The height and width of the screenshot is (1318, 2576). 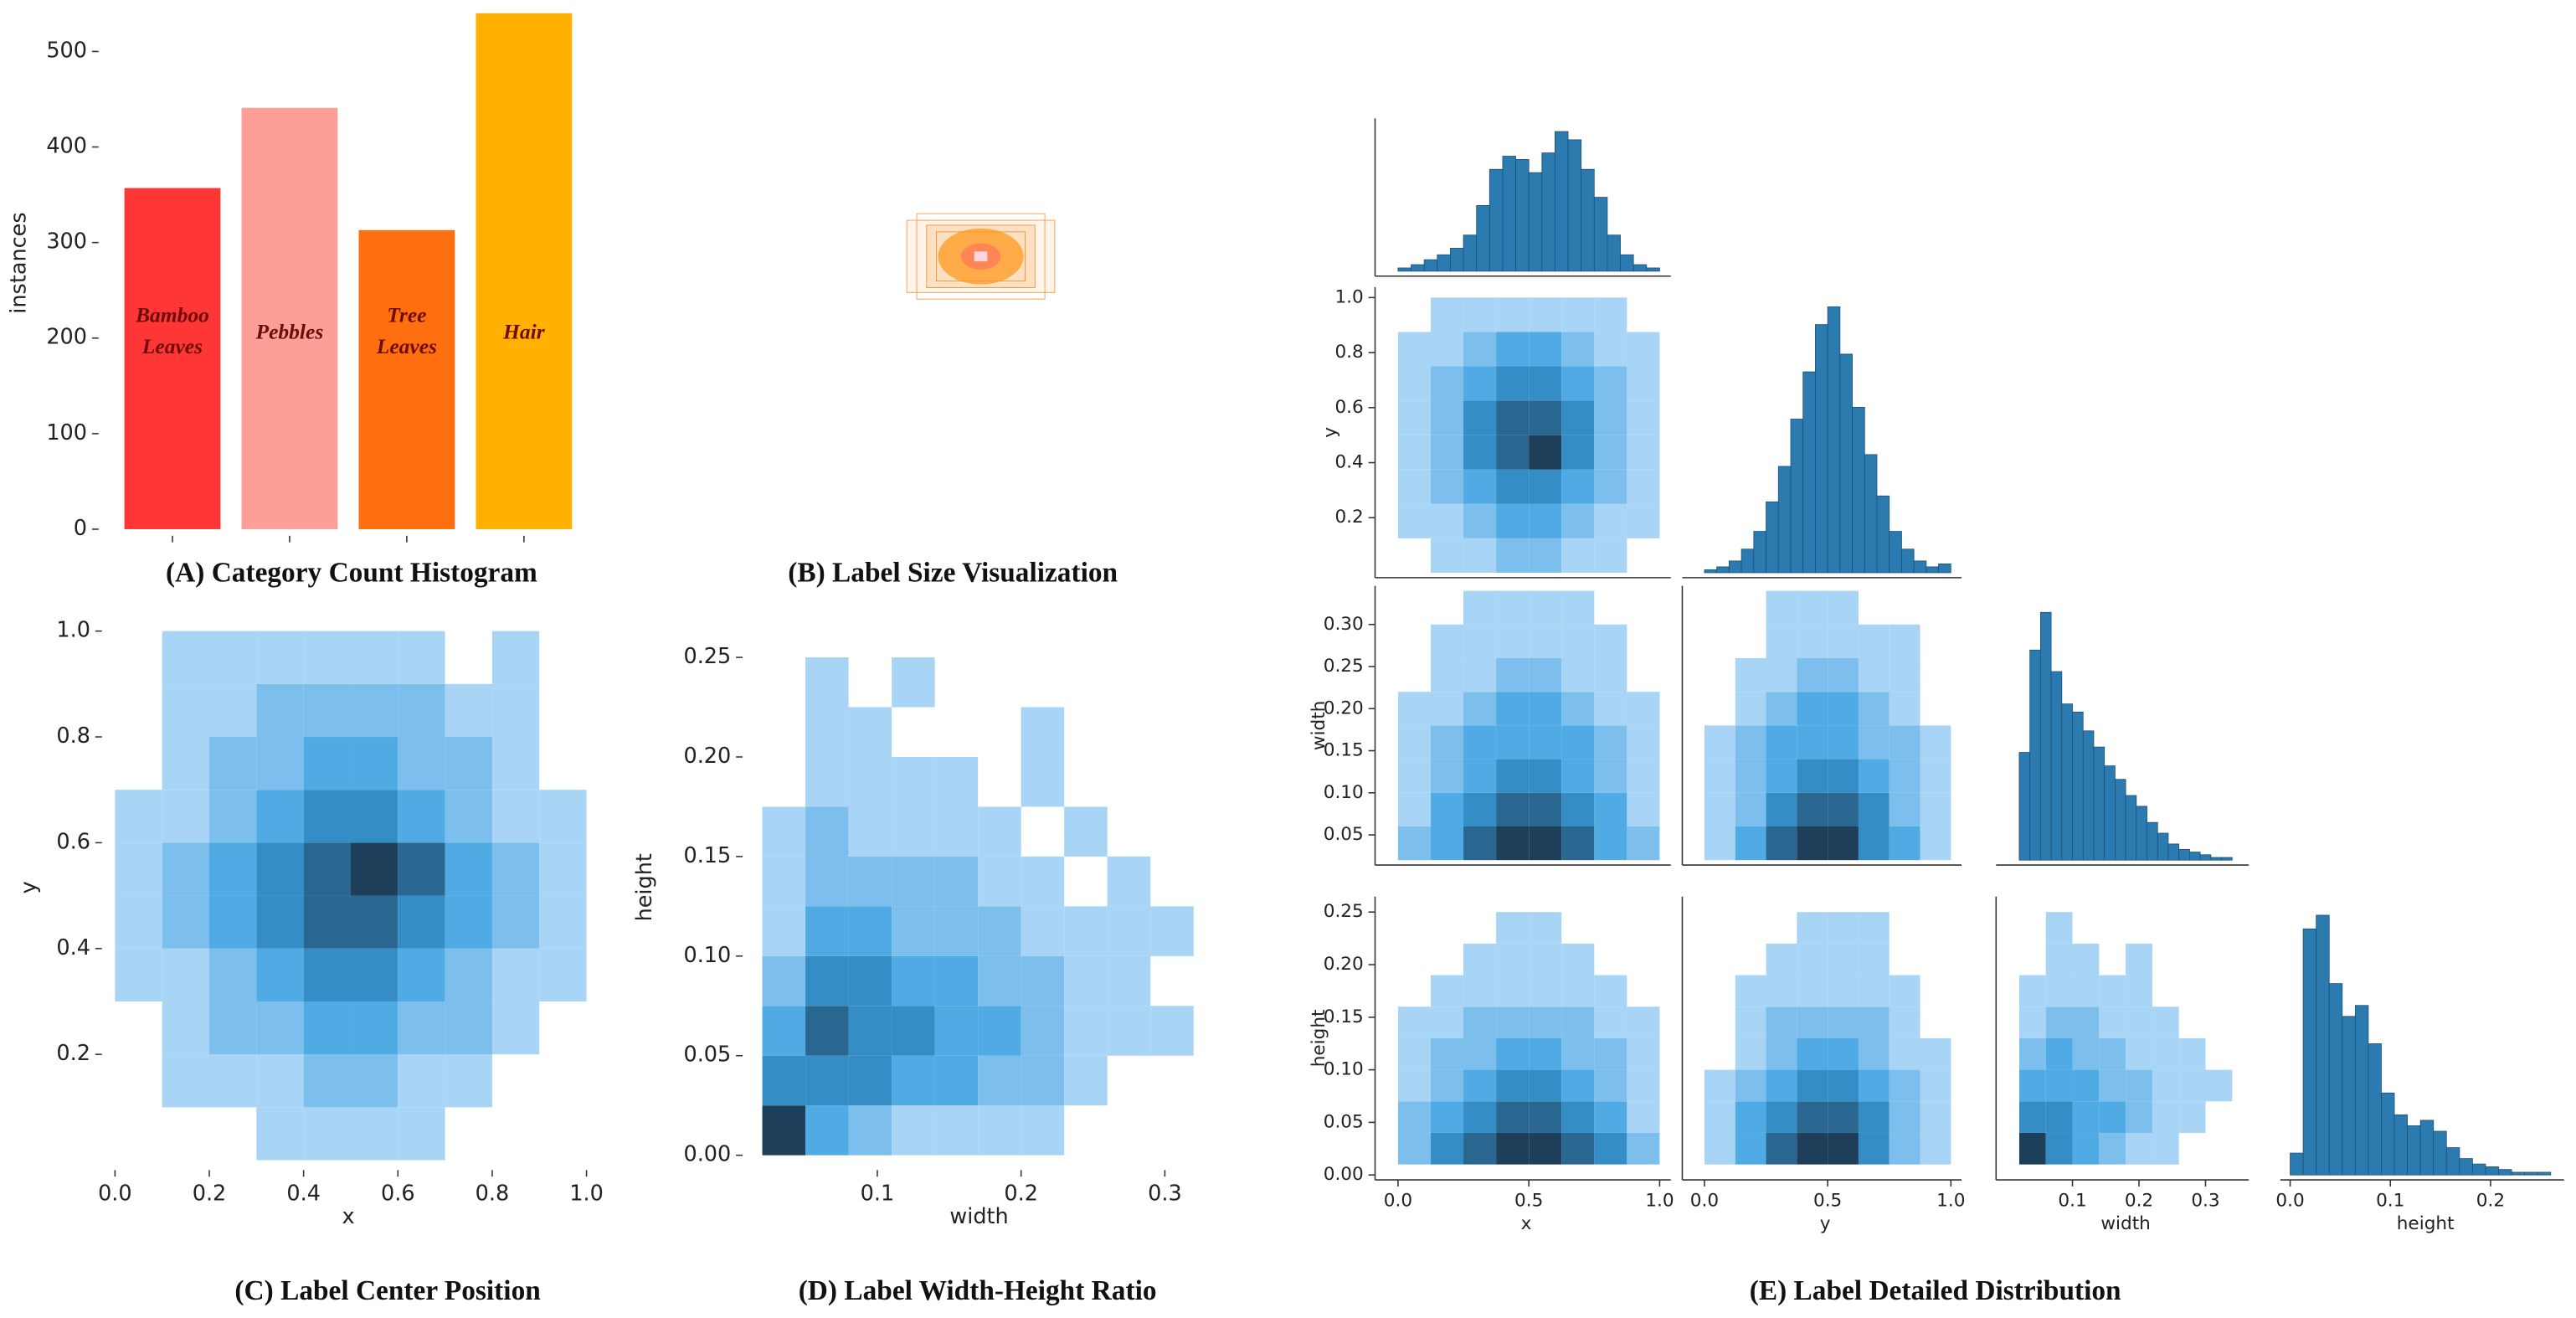 I want to click on y-tick-label: 0.6, so click(x=1348, y=407).